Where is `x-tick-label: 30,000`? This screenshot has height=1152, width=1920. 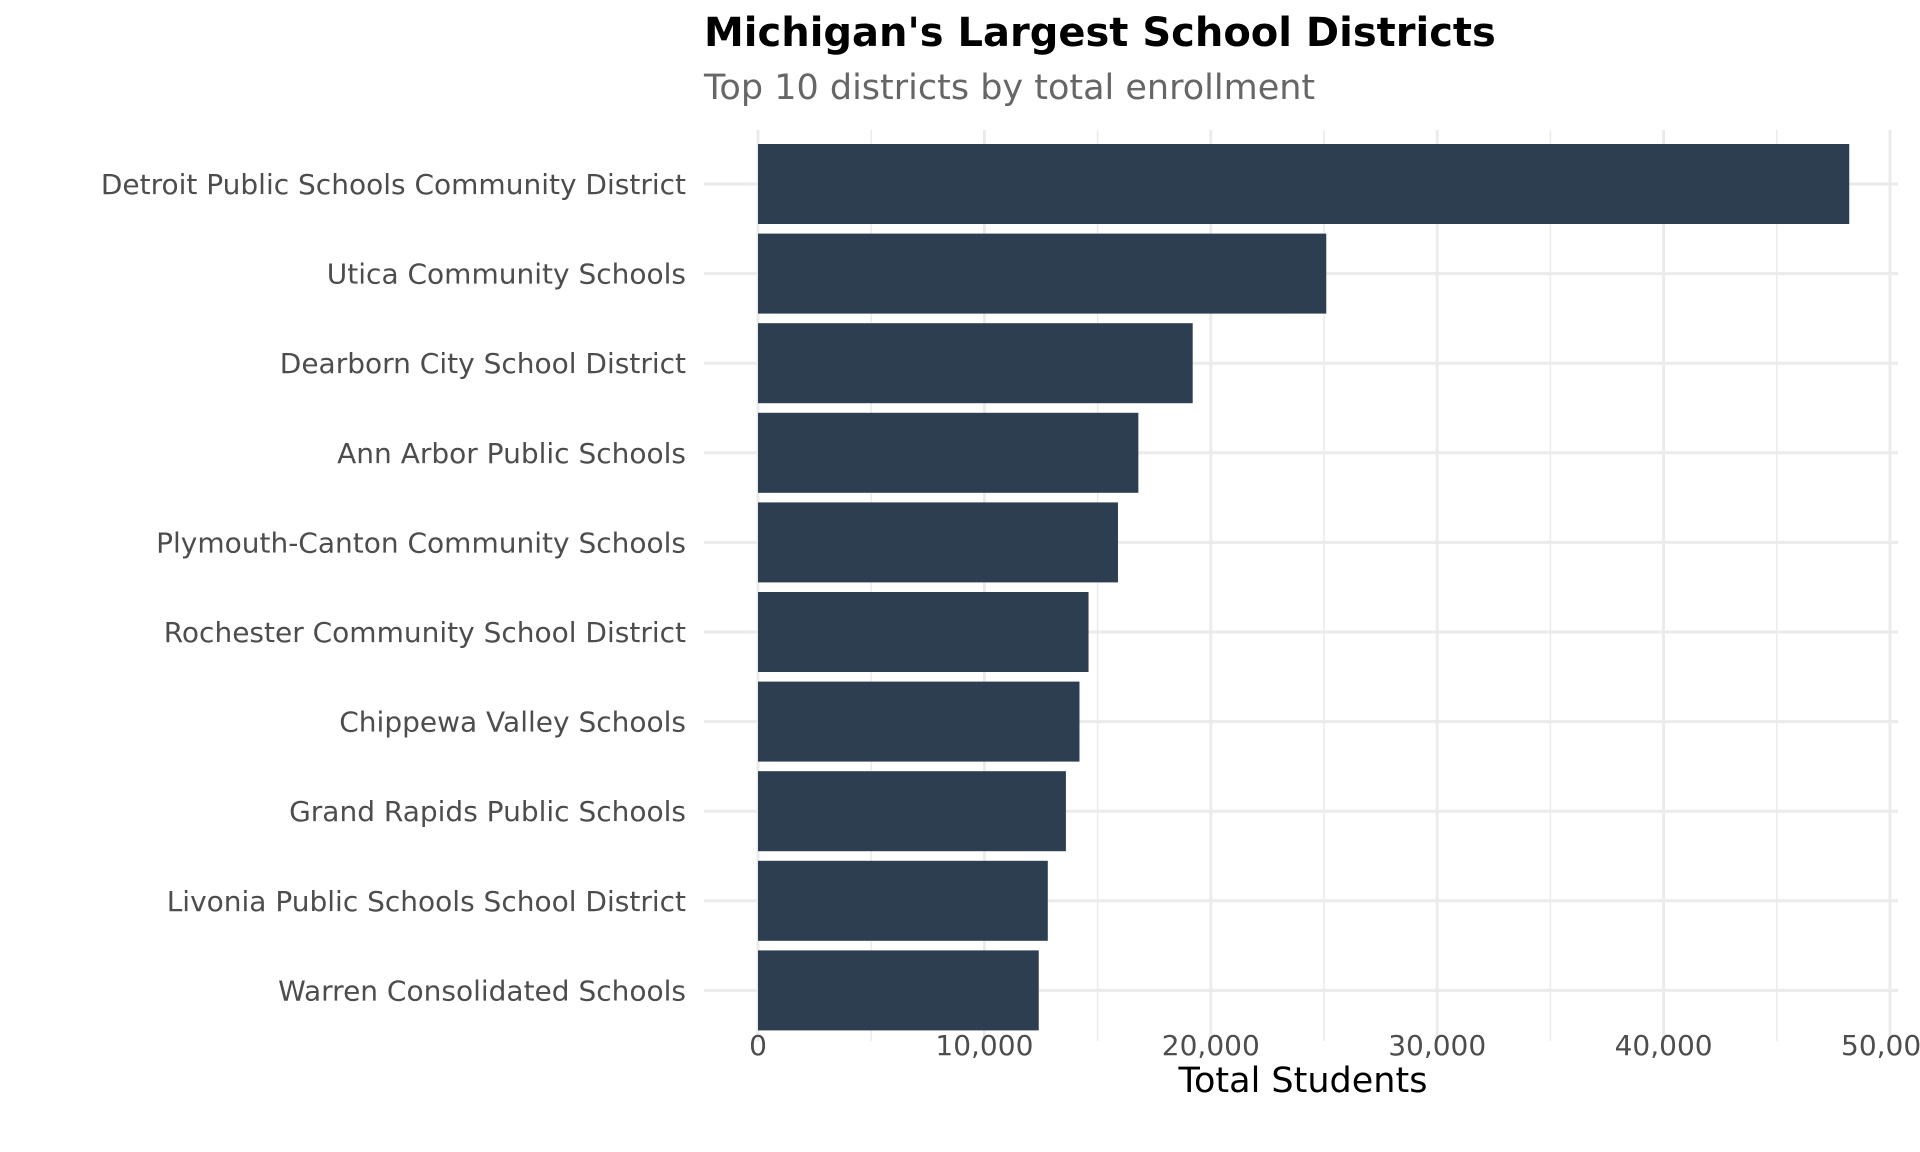
x-tick-label: 30,000 is located at coordinates (1437, 1045).